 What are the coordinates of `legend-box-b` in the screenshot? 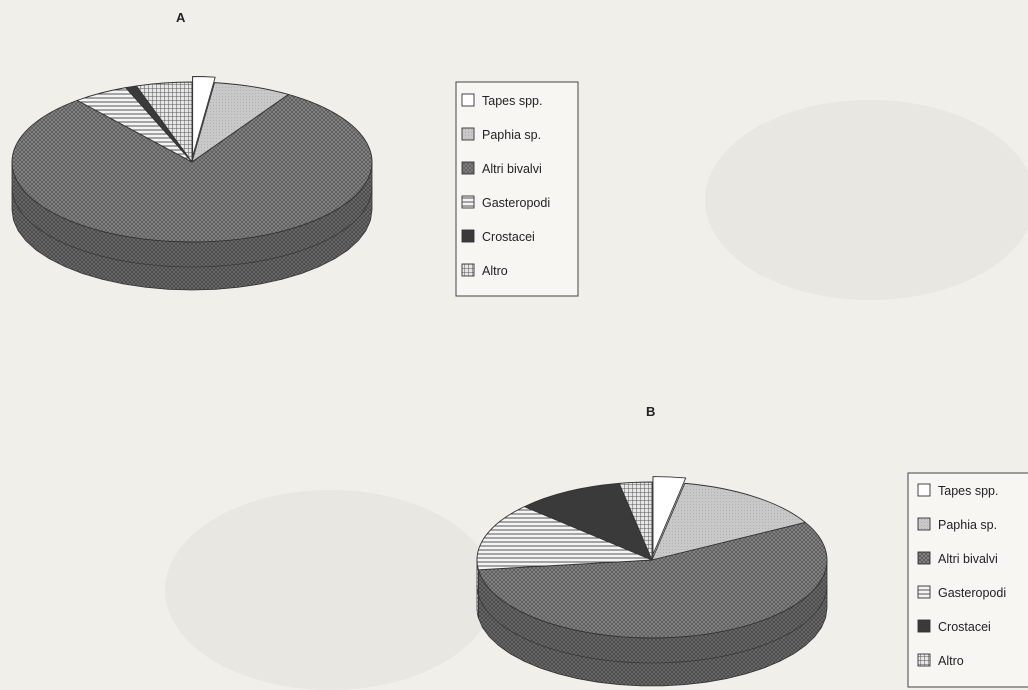 It's located at (967, 580).